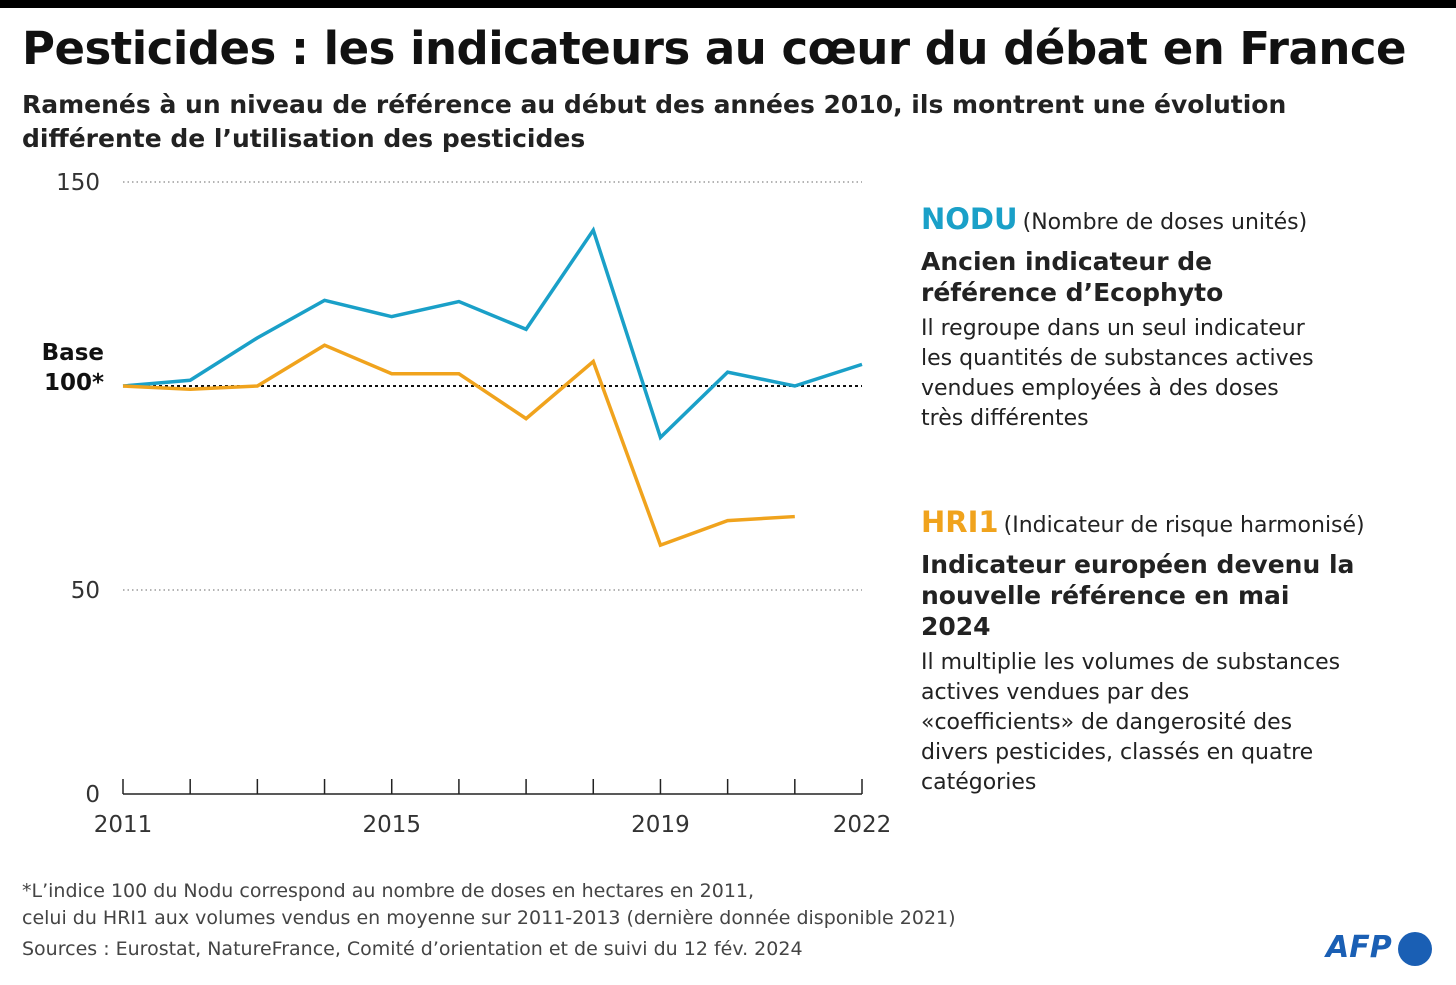 The height and width of the screenshot is (985, 1456). Describe the element at coordinates (960, 522) in the screenshot. I see `hri1-name: HRI1` at that location.